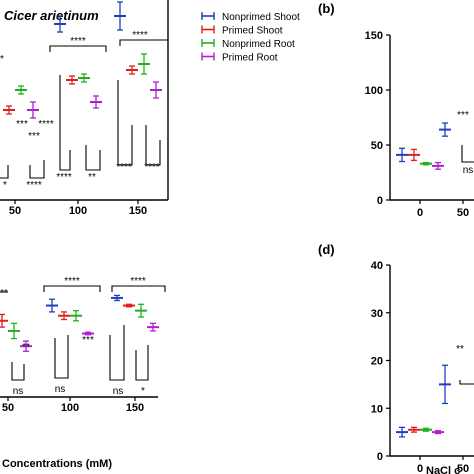  Describe the element at coordinates (377, 146) in the screenshot. I see `y-tick-label: 50` at that location.